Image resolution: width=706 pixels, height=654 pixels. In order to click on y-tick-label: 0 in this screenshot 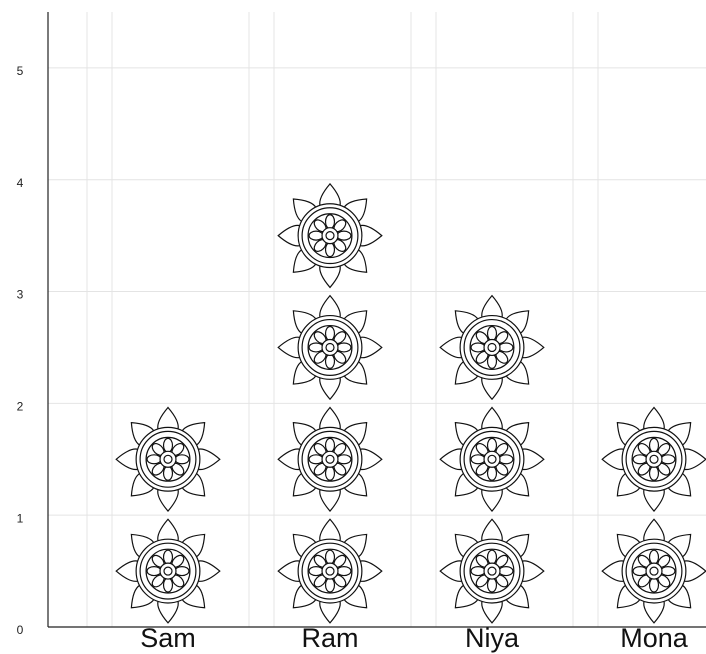, I will do `click(20, 630)`.